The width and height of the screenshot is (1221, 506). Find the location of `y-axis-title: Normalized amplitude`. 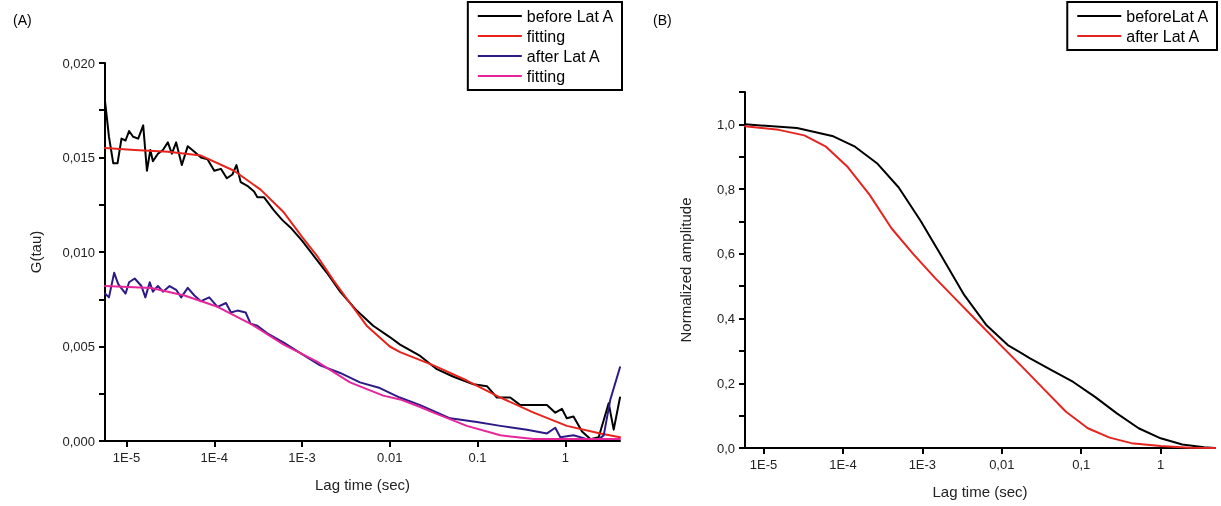

y-axis-title: Normalized amplitude is located at coordinates (685, 270).